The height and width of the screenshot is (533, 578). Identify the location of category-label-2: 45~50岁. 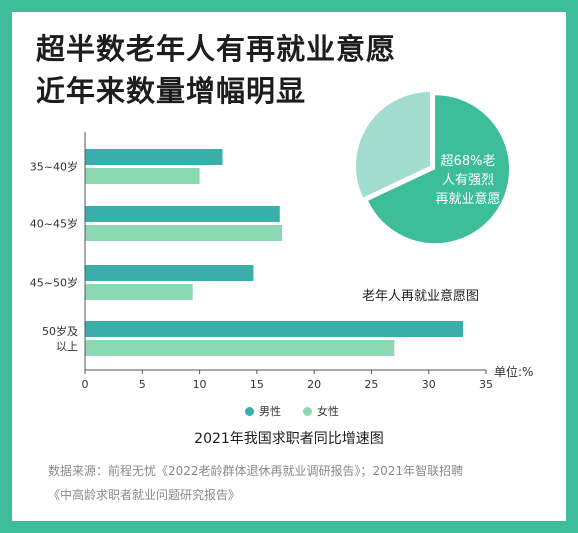
(54, 283).